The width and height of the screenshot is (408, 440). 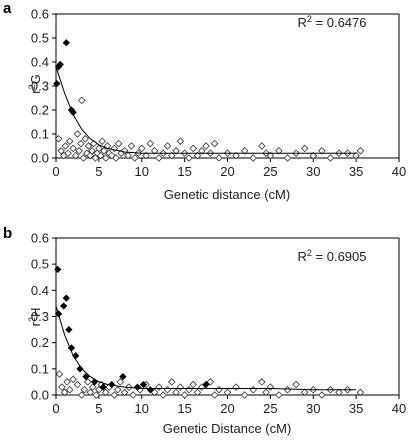 I want to click on panel-a-xtick-label: 5, so click(x=98, y=171).